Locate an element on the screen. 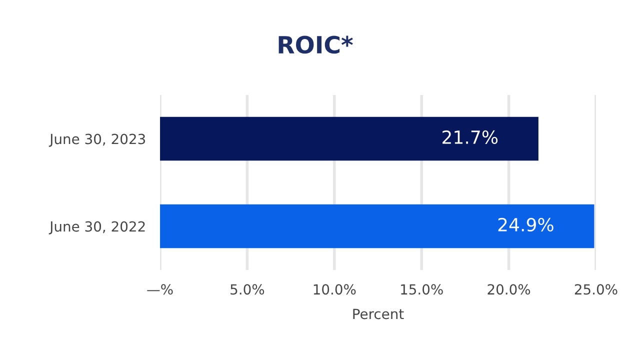 This screenshot has height=360, width=630. x-tick-label: 5.0% is located at coordinates (247, 289).